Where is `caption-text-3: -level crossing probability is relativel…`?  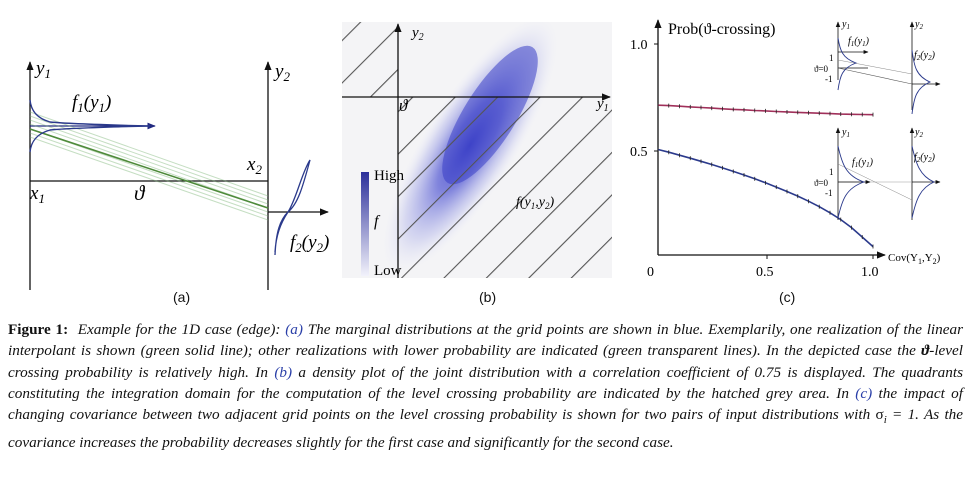
caption-text-3: -level crossing probability is relativel… is located at coordinates (485, 361).